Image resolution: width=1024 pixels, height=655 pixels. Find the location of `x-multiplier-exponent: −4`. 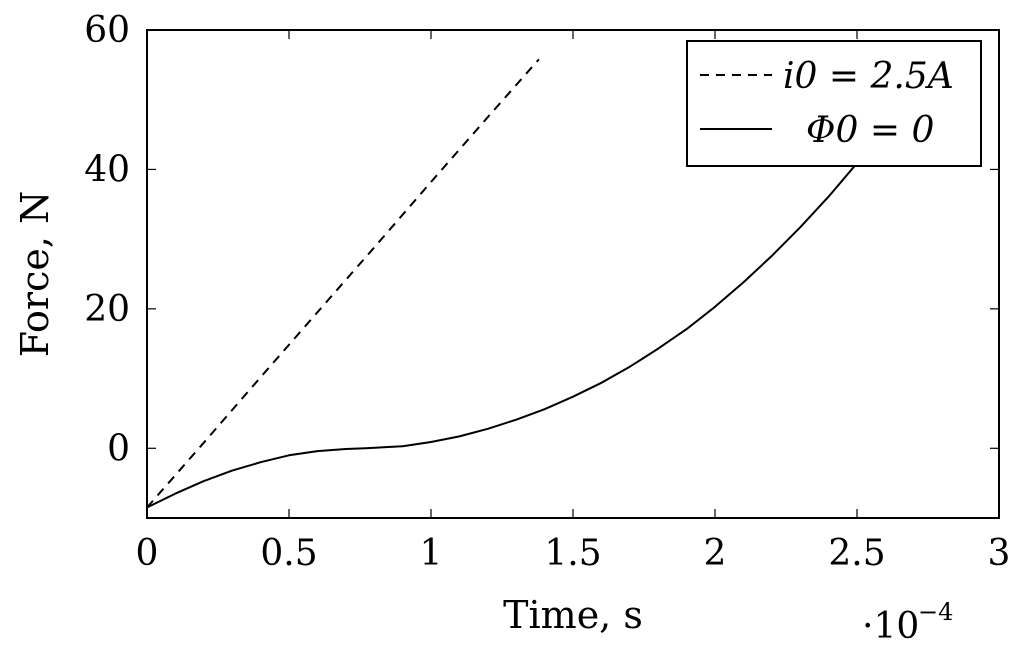

x-multiplier-exponent: −4 is located at coordinates (935, 612).